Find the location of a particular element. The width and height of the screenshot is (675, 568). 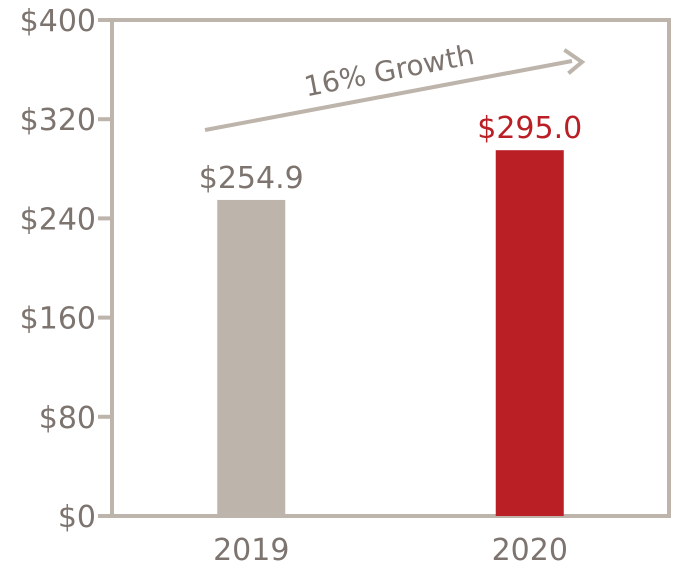

bar-2020 is located at coordinates (529, 333).